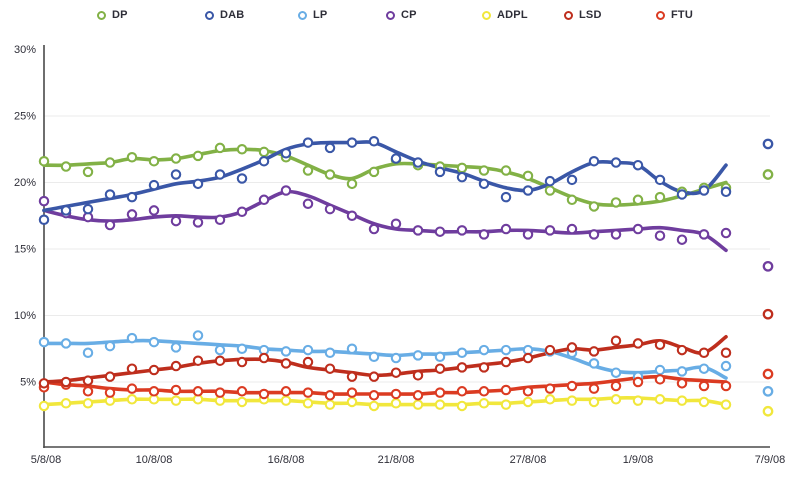 Image resolution: width=800 pixels, height=478 pixels. I want to click on y-tick-label-30: 30%, so click(25, 50).